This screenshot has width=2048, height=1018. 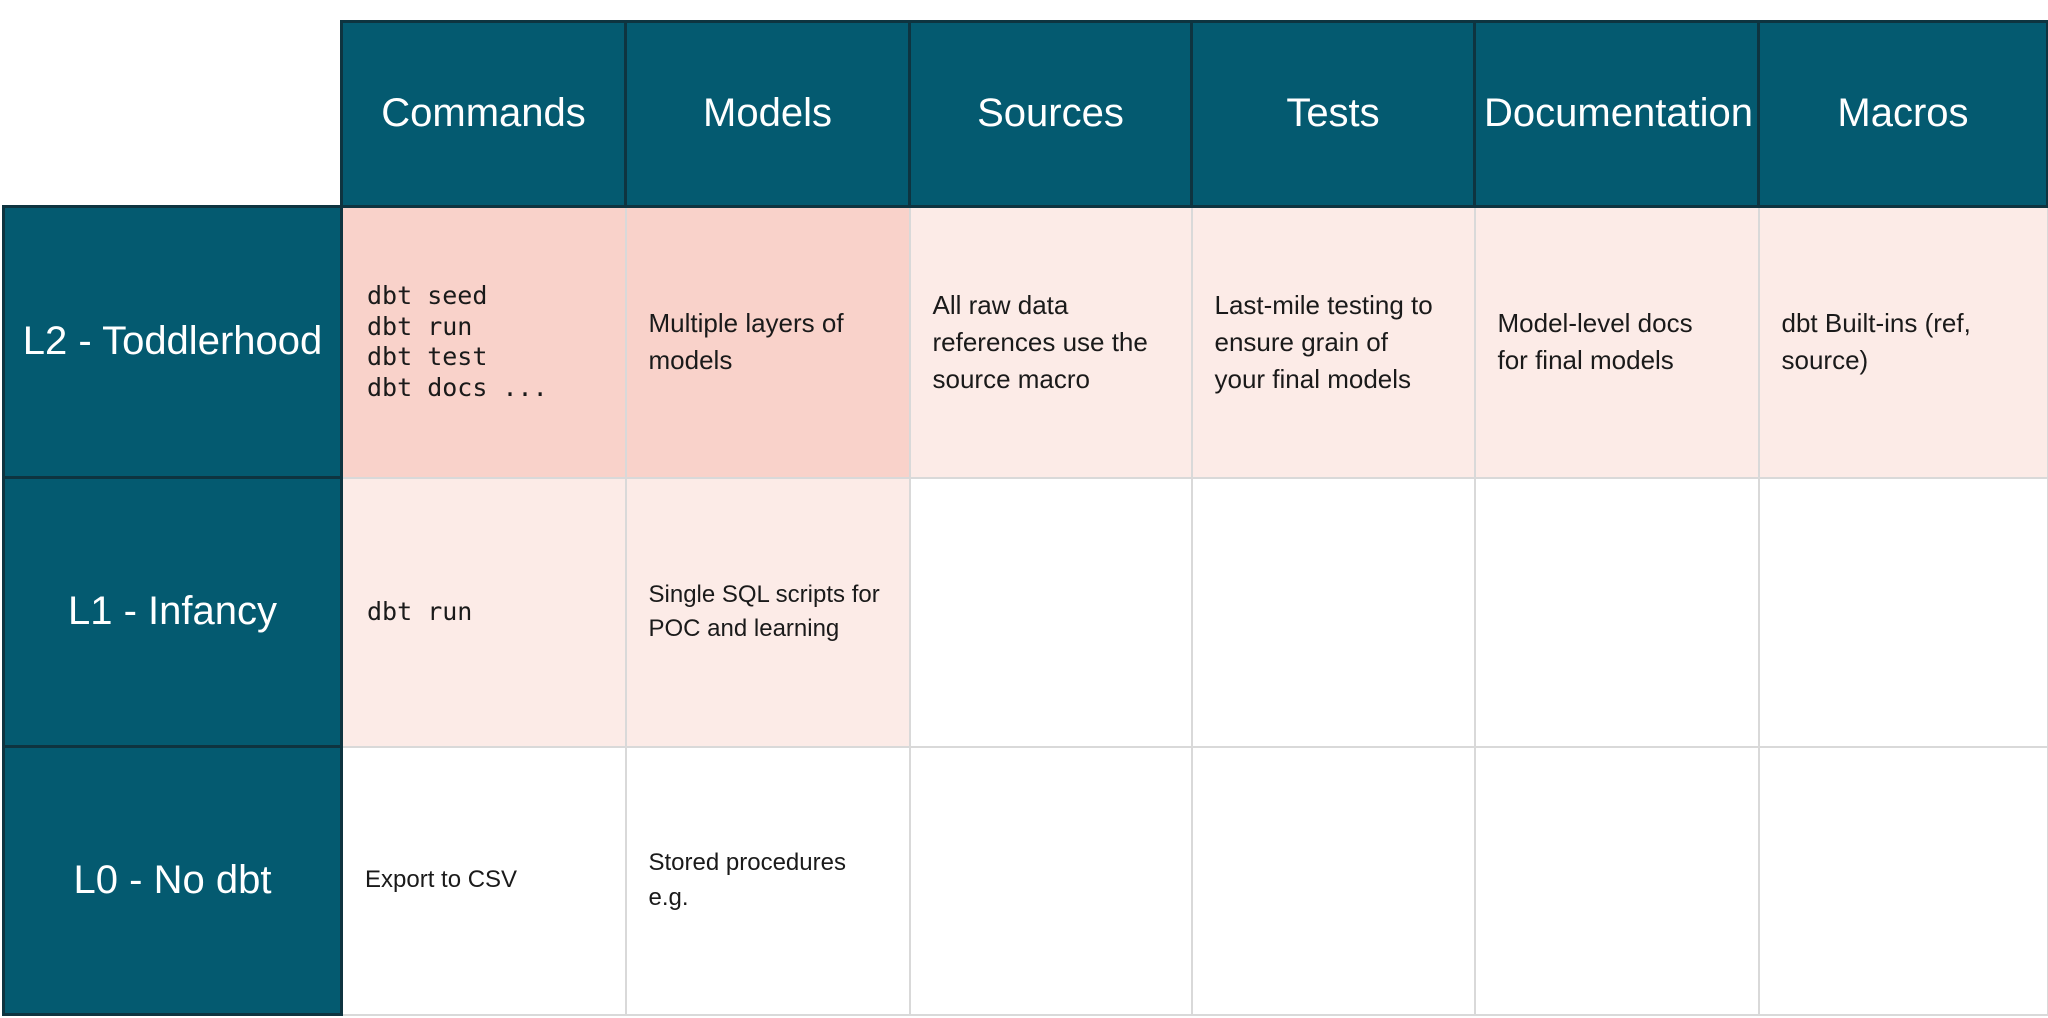 What do you see at coordinates (767, 114) in the screenshot?
I see `column-header-models: Models` at bounding box center [767, 114].